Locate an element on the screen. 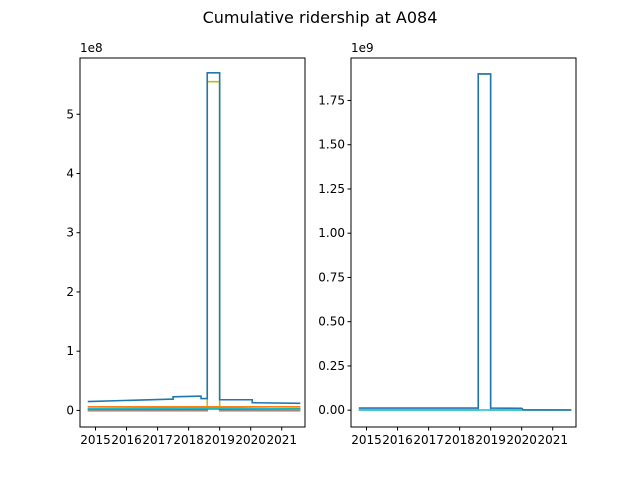 Image resolution: width=640 pixels, height=480 pixels. y-tick-label: 2 is located at coordinates (70, 292).